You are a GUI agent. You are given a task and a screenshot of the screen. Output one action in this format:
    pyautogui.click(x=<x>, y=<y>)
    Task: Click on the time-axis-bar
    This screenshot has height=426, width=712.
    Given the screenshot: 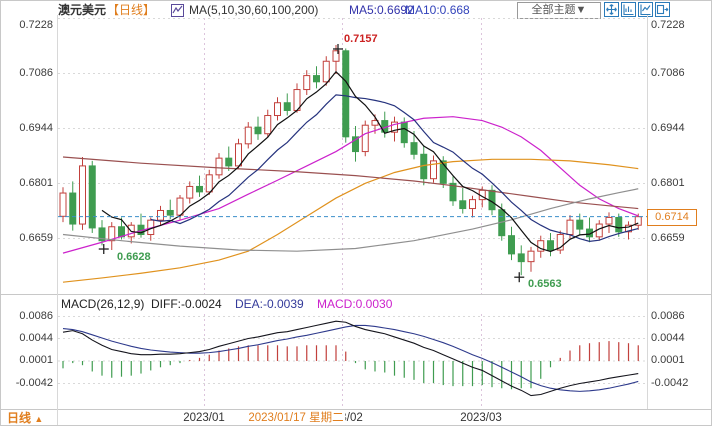 What is the action you would take?
    pyautogui.click(x=356, y=417)
    